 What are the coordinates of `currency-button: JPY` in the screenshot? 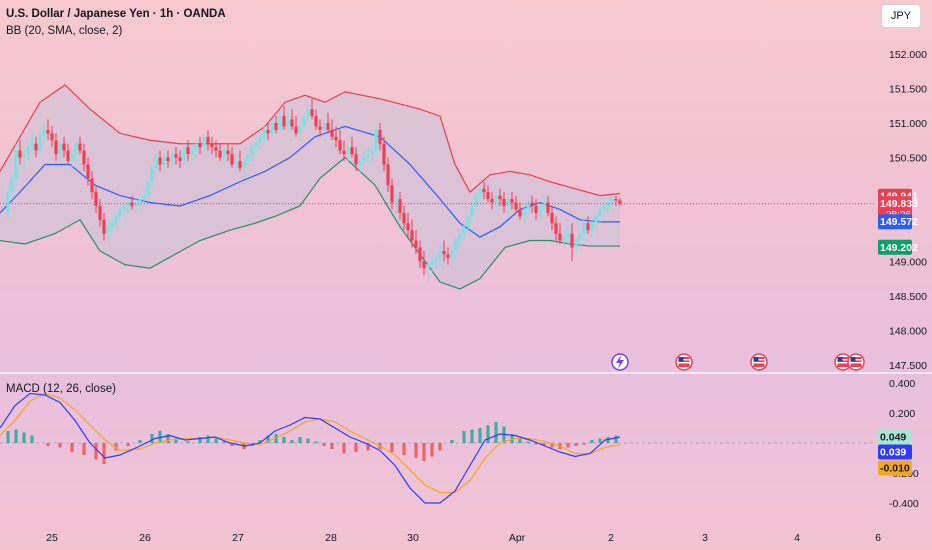 It's located at (901, 16).